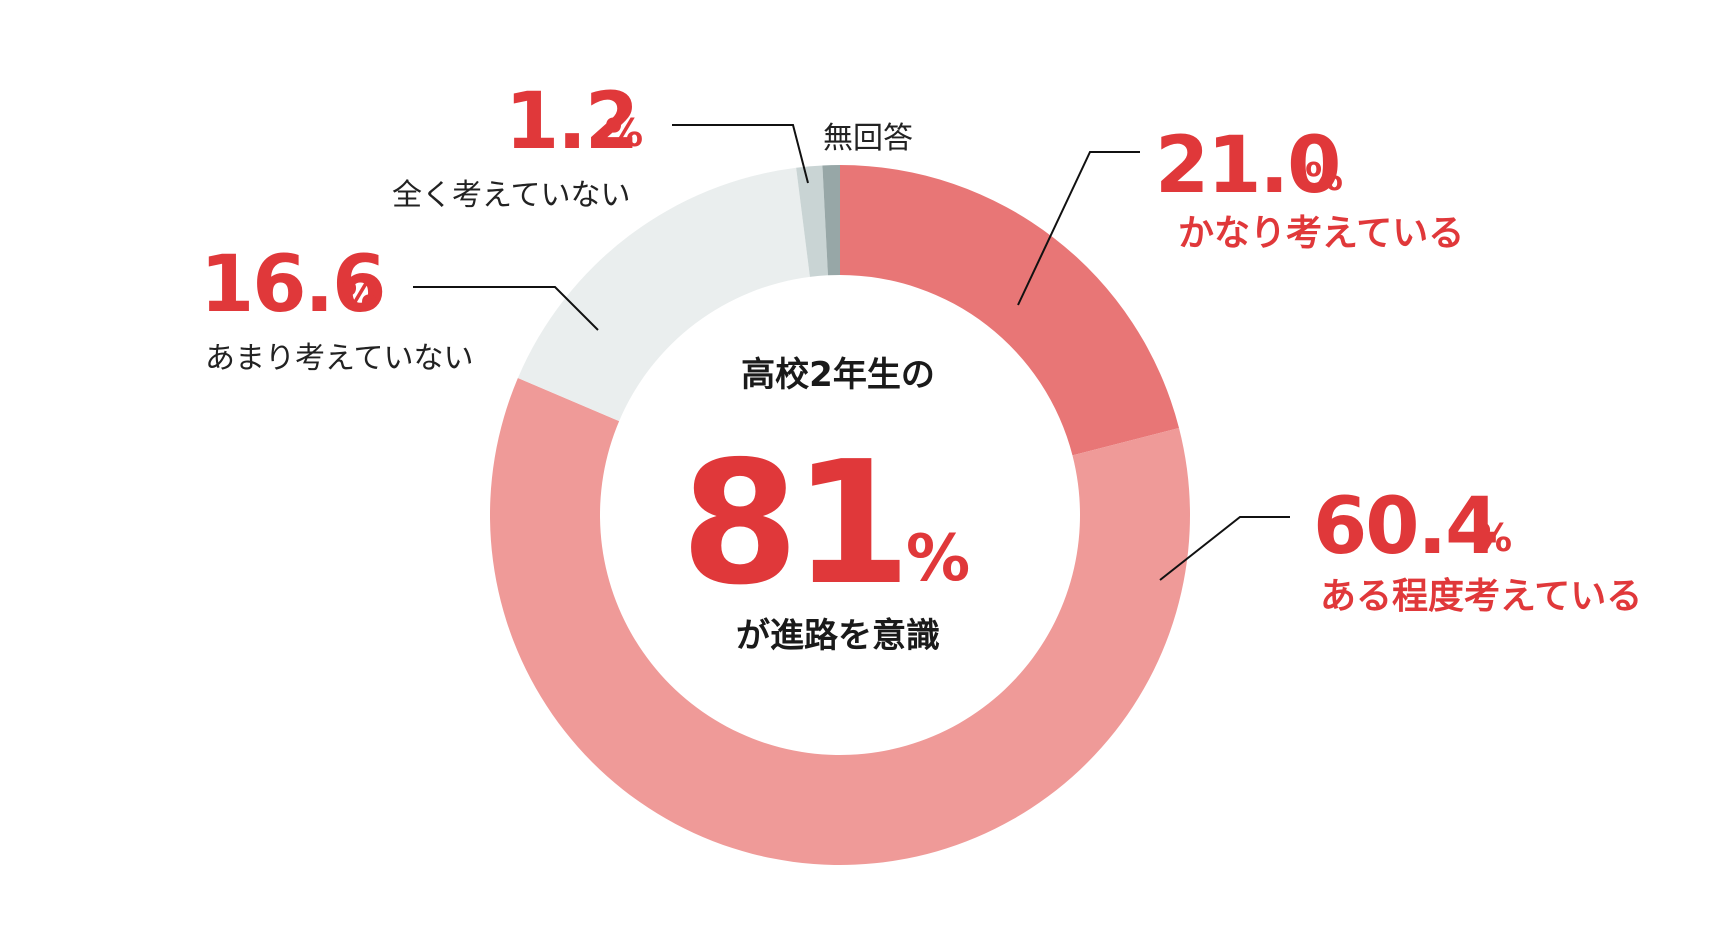 Image resolution: width=1735 pixels, height=934 pixels. What do you see at coordinates (506, 308) in the screenshot?
I see `leader-line-amari` at bounding box center [506, 308].